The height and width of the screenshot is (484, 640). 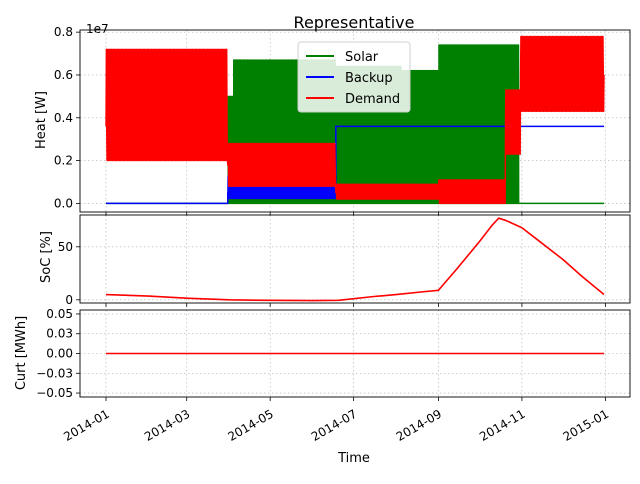 I want to click on soc-y-axis-label: SoC [%], so click(x=46, y=257).